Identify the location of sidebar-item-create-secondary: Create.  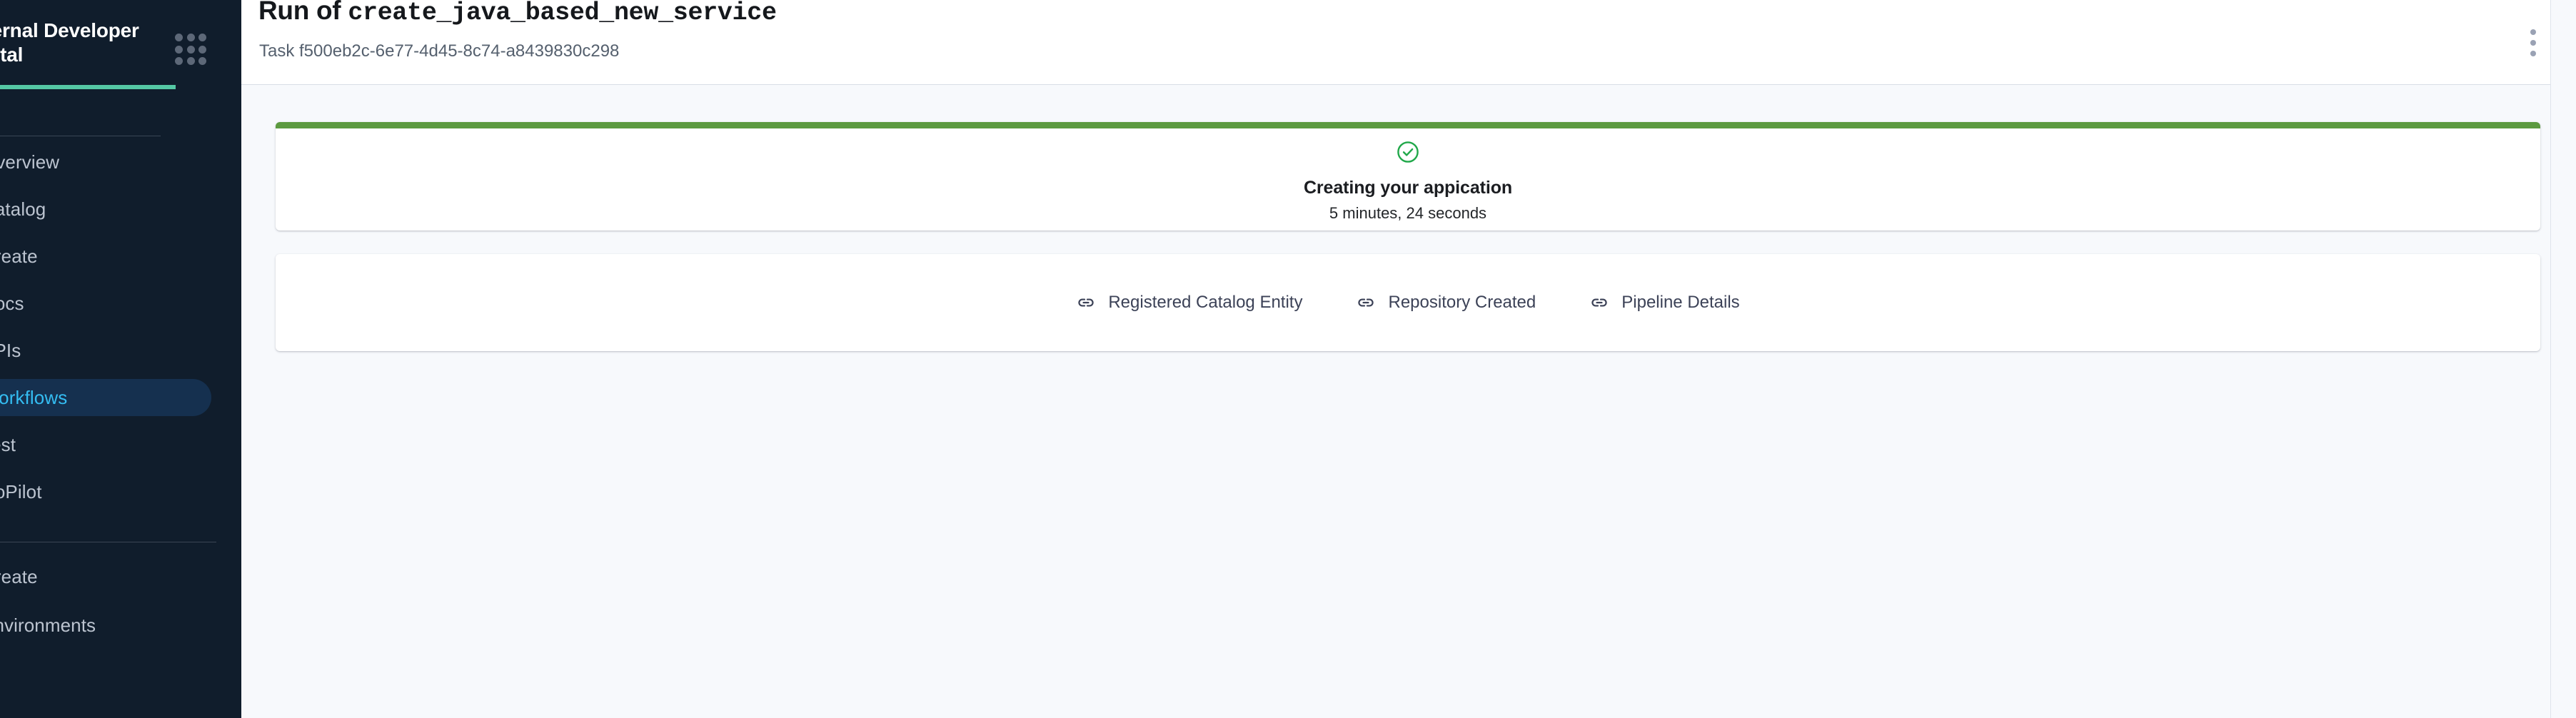
(121, 576).